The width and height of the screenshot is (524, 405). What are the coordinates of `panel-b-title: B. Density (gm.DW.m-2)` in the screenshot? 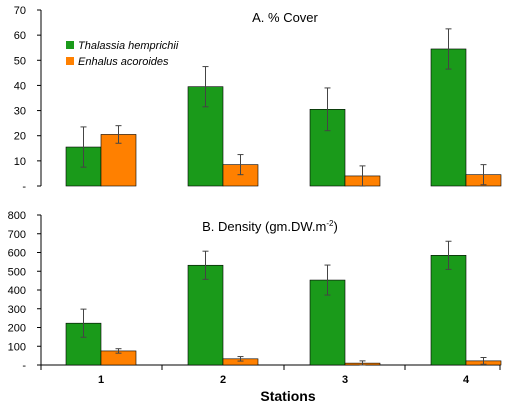 It's located at (270, 226).